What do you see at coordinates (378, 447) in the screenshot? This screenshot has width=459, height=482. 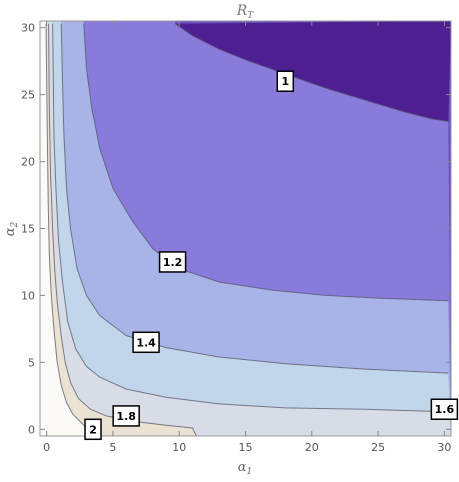 I see `x-tick-label: 25` at bounding box center [378, 447].